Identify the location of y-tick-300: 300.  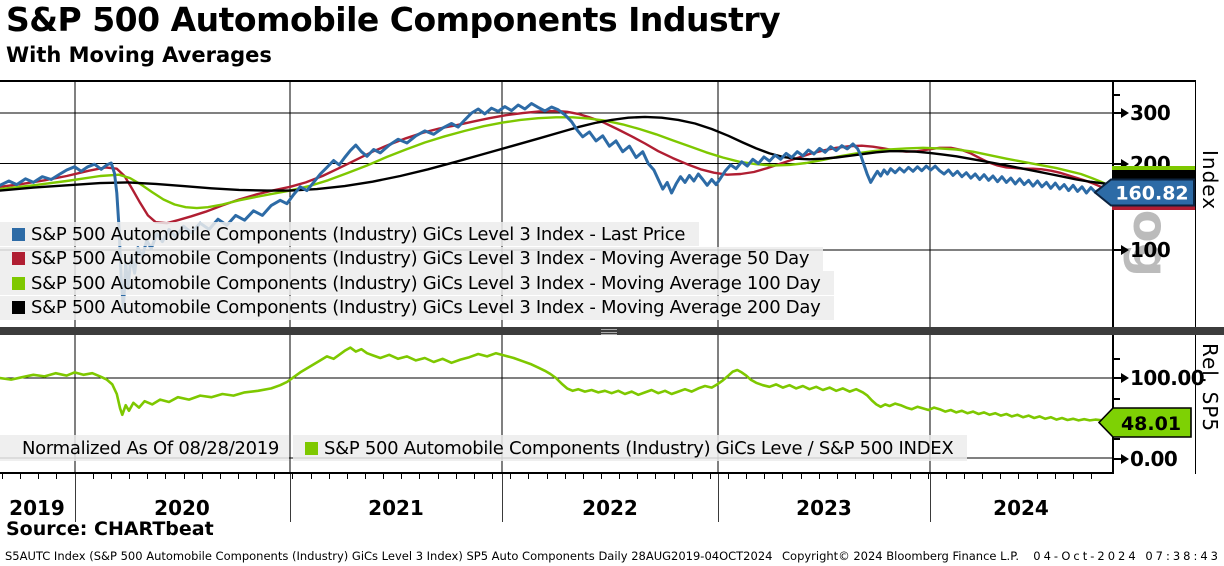
(1141, 113).